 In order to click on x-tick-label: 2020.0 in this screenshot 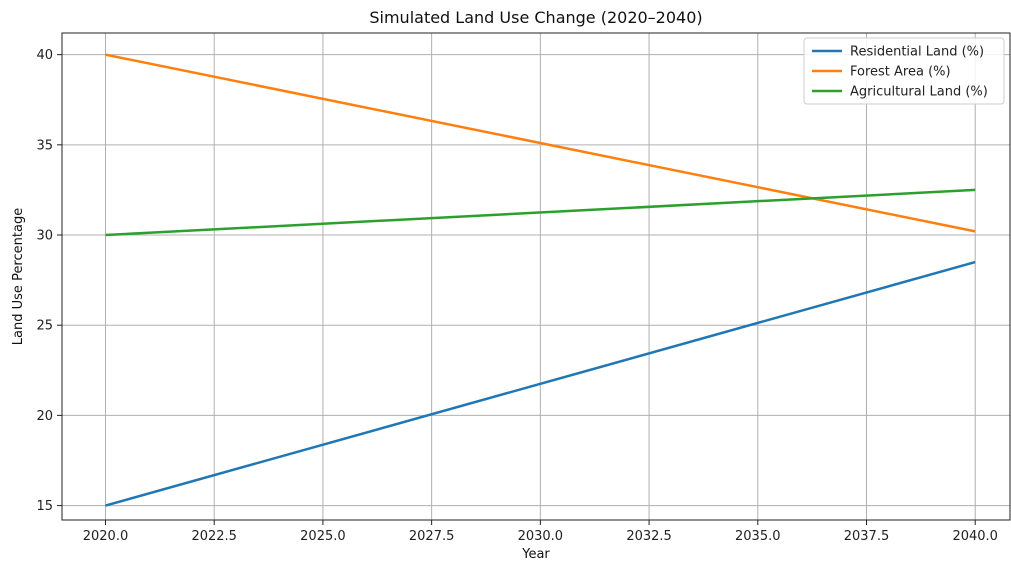, I will do `click(106, 536)`.